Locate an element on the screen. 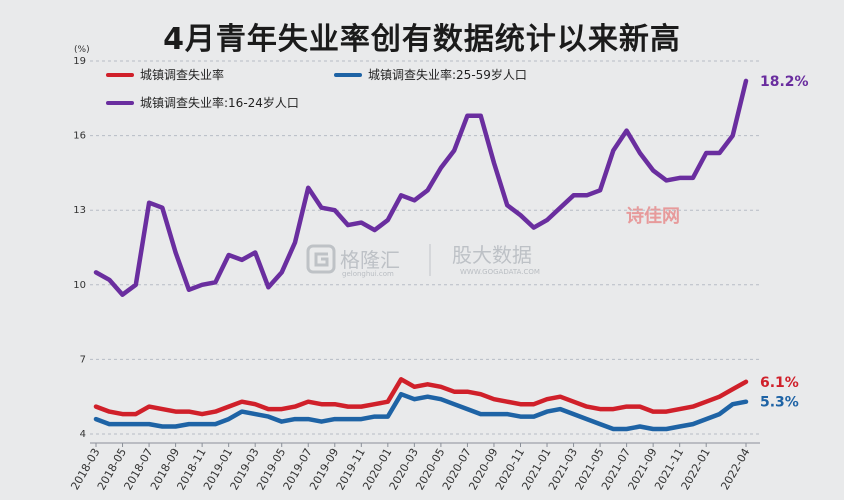  brand-watermark: 格隆汇 gelonghui.com is located at coordinates (353, 261).